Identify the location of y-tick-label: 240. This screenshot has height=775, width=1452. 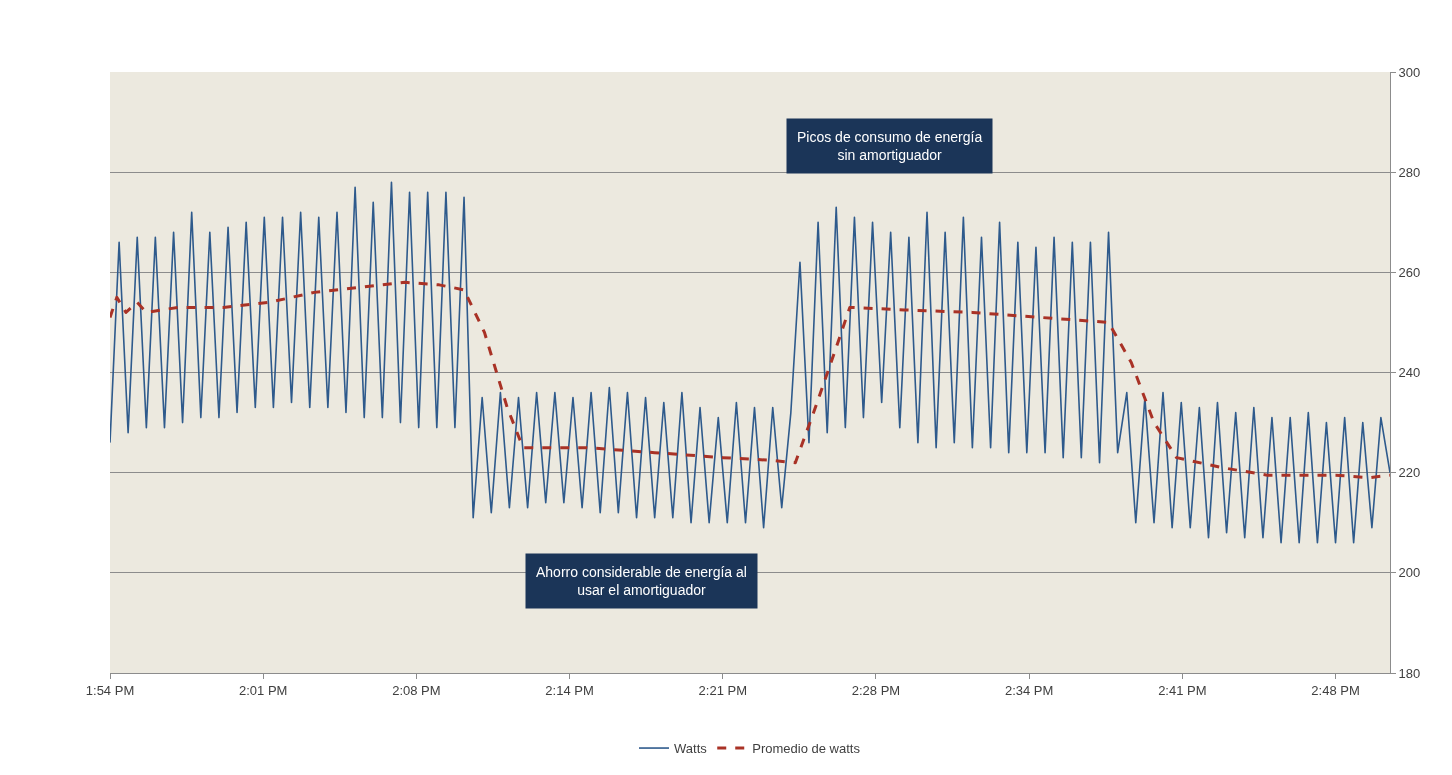
(1409, 373).